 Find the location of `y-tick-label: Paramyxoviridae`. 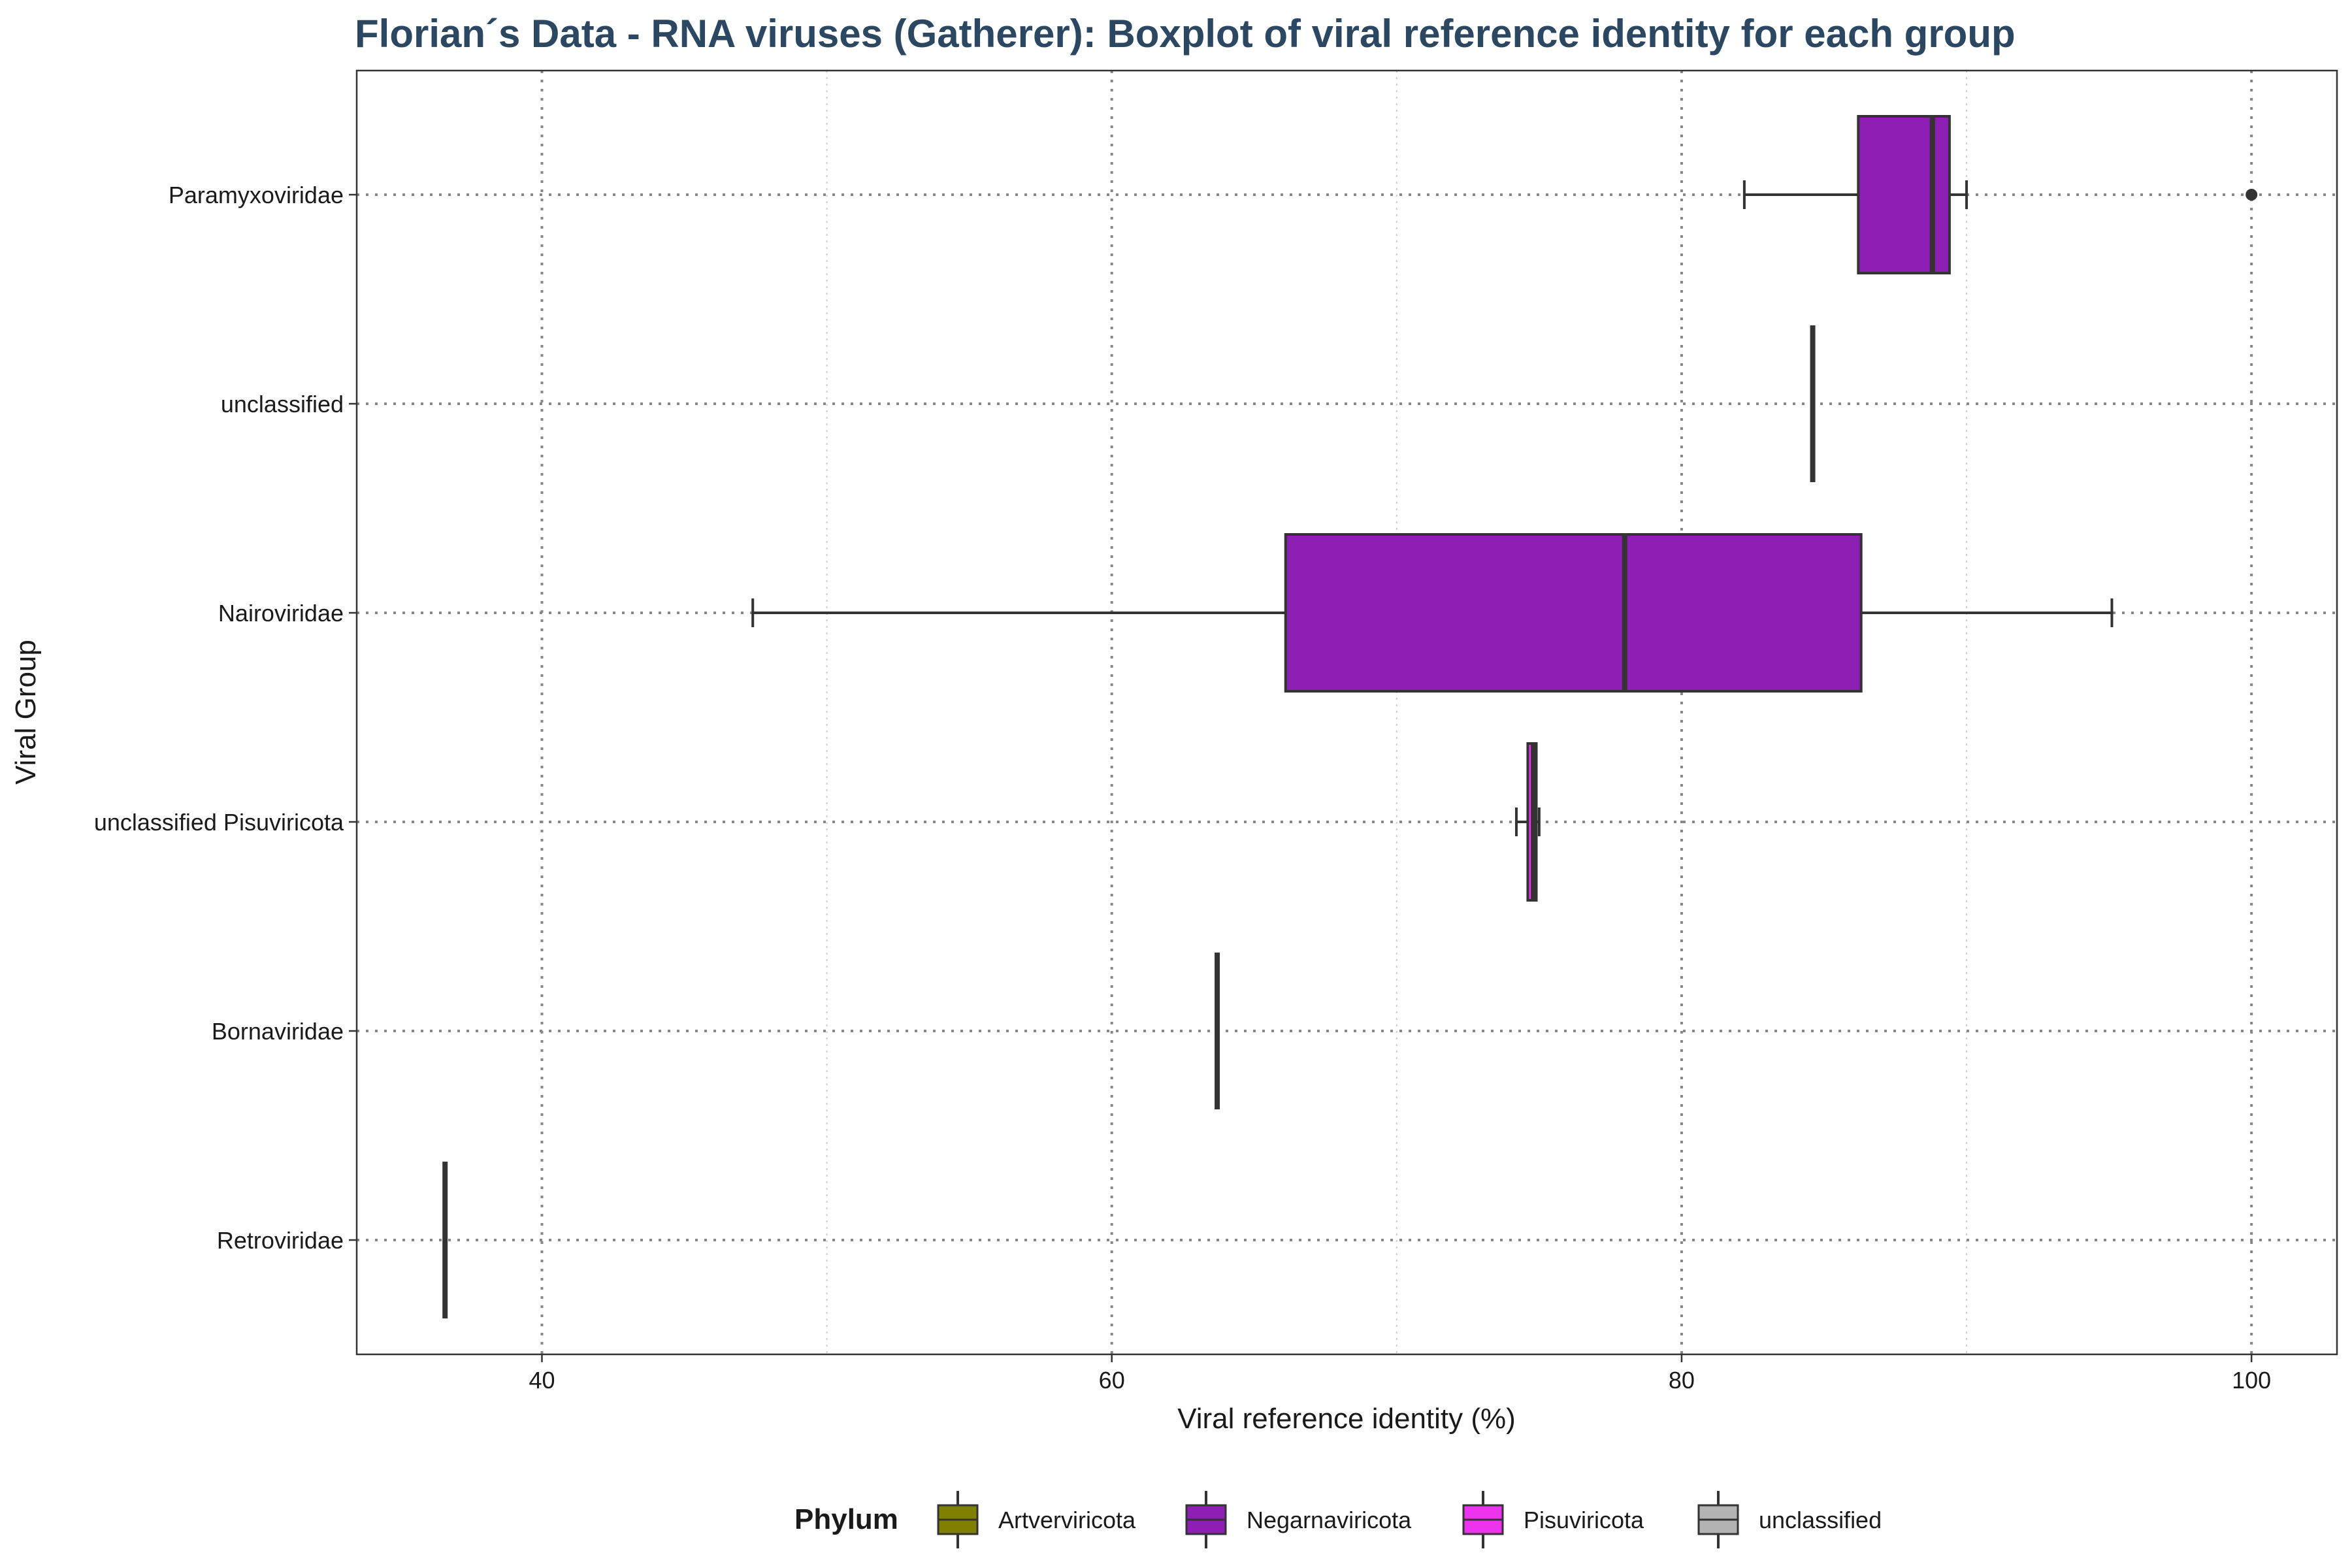

y-tick-label: Paramyxoviridae is located at coordinates (256, 195).